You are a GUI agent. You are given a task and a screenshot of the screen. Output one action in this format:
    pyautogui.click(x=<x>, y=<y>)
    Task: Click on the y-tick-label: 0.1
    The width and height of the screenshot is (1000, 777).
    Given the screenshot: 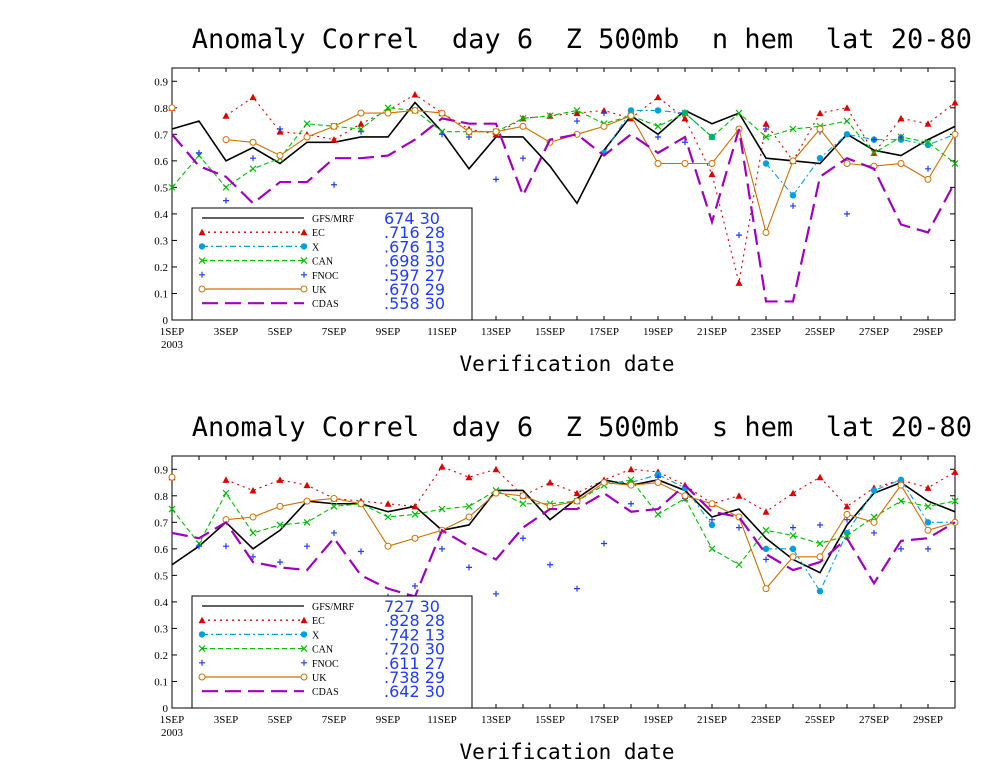 What is the action you would take?
    pyautogui.click(x=161, y=294)
    